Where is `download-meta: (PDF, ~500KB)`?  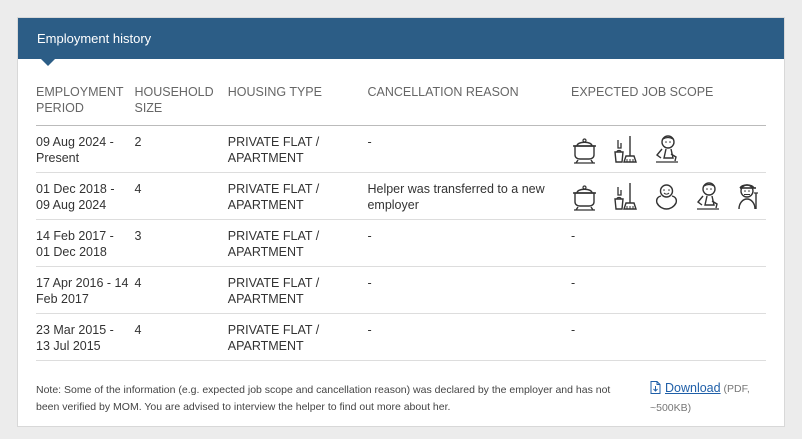 download-meta: (PDF, ~500KB) is located at coordinates (700, 398).